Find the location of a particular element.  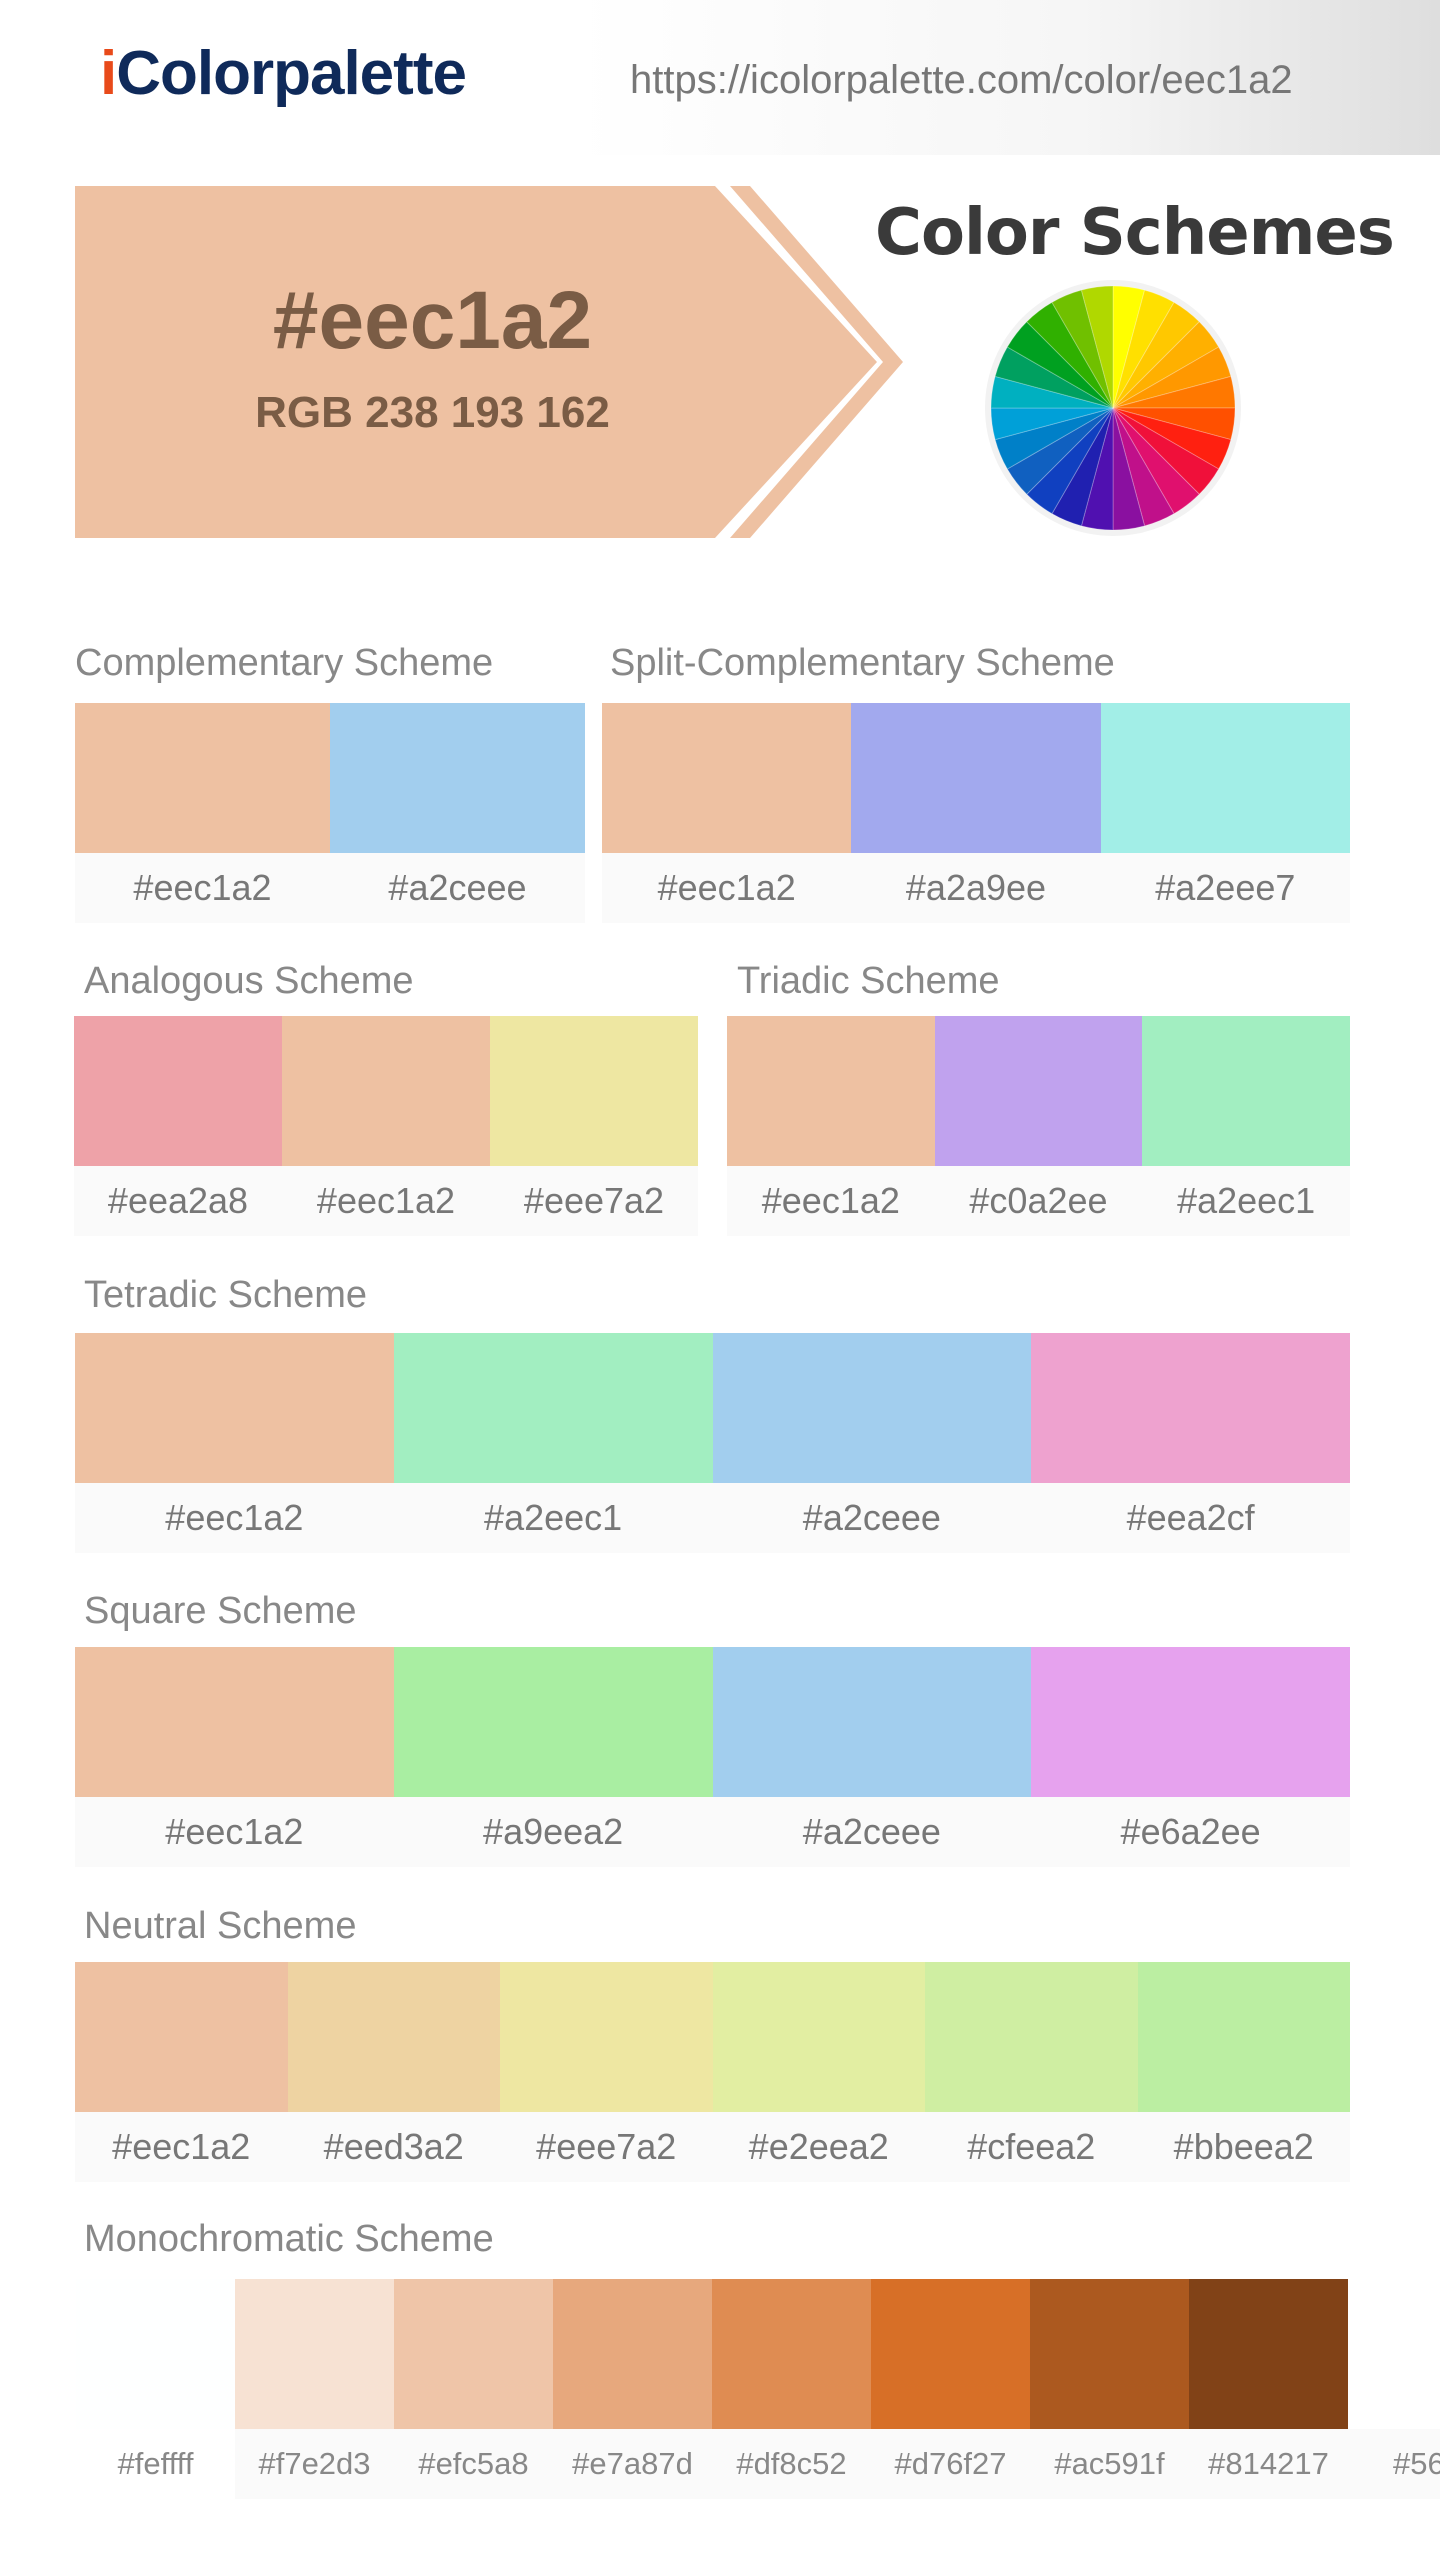

color-swatch: #e7a87d is located at coordinates (632, 2389).